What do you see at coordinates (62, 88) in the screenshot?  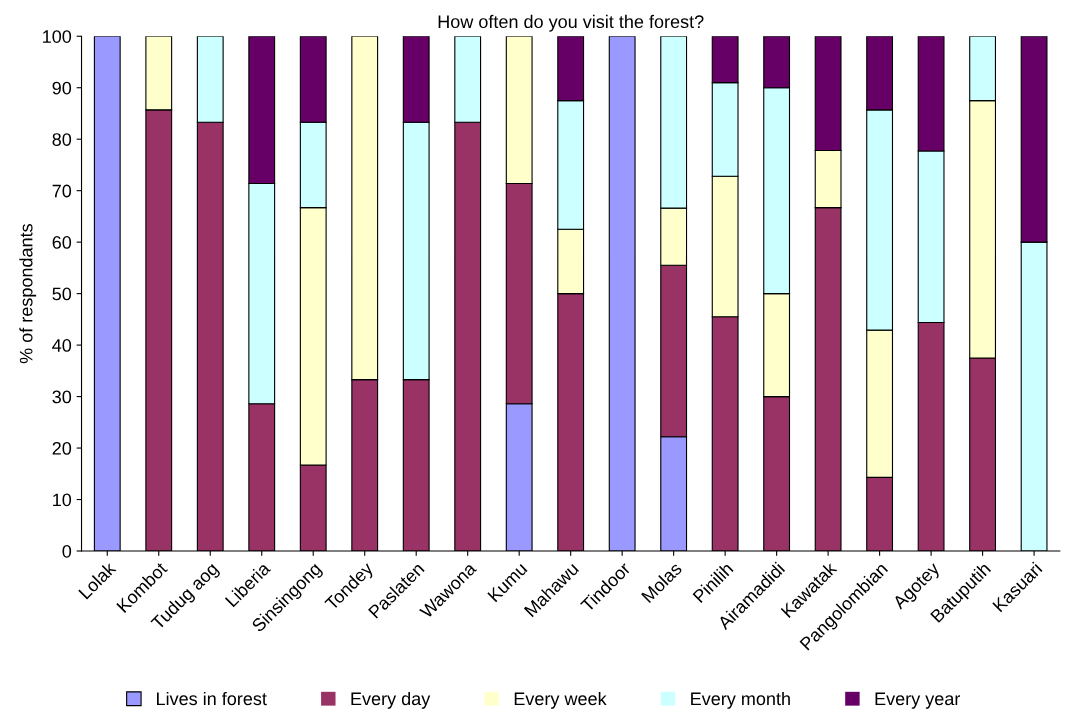 I see `y-tick-label: 90` at bounding box center [62, 88].